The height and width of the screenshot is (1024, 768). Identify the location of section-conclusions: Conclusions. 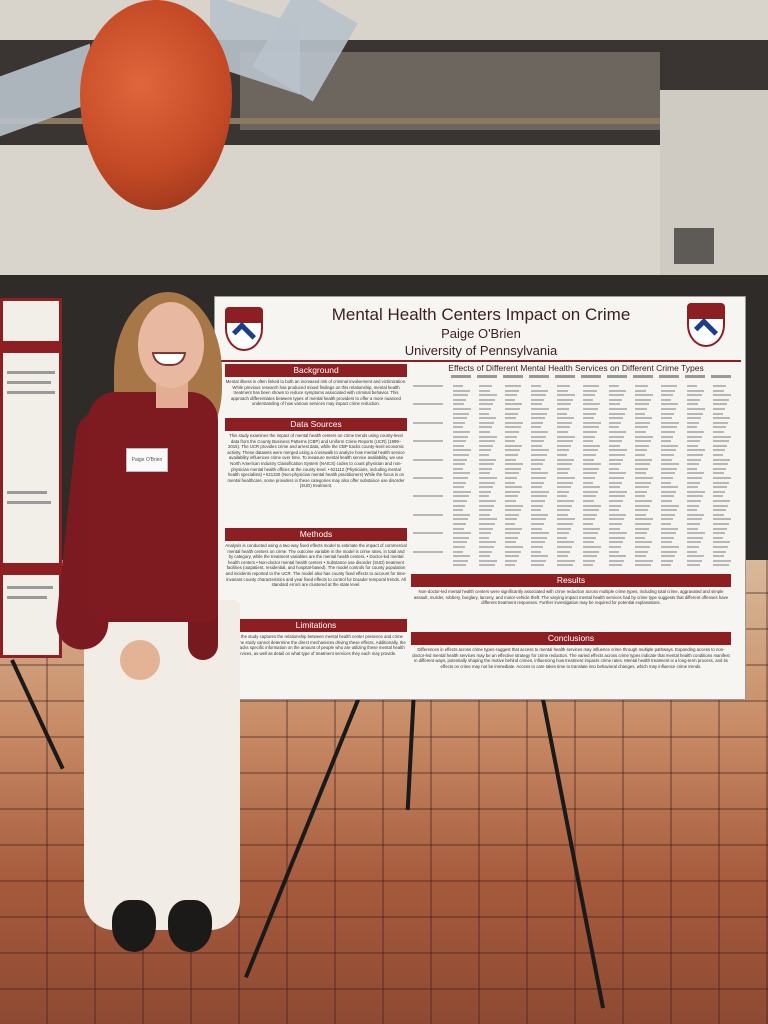
(571, 638).